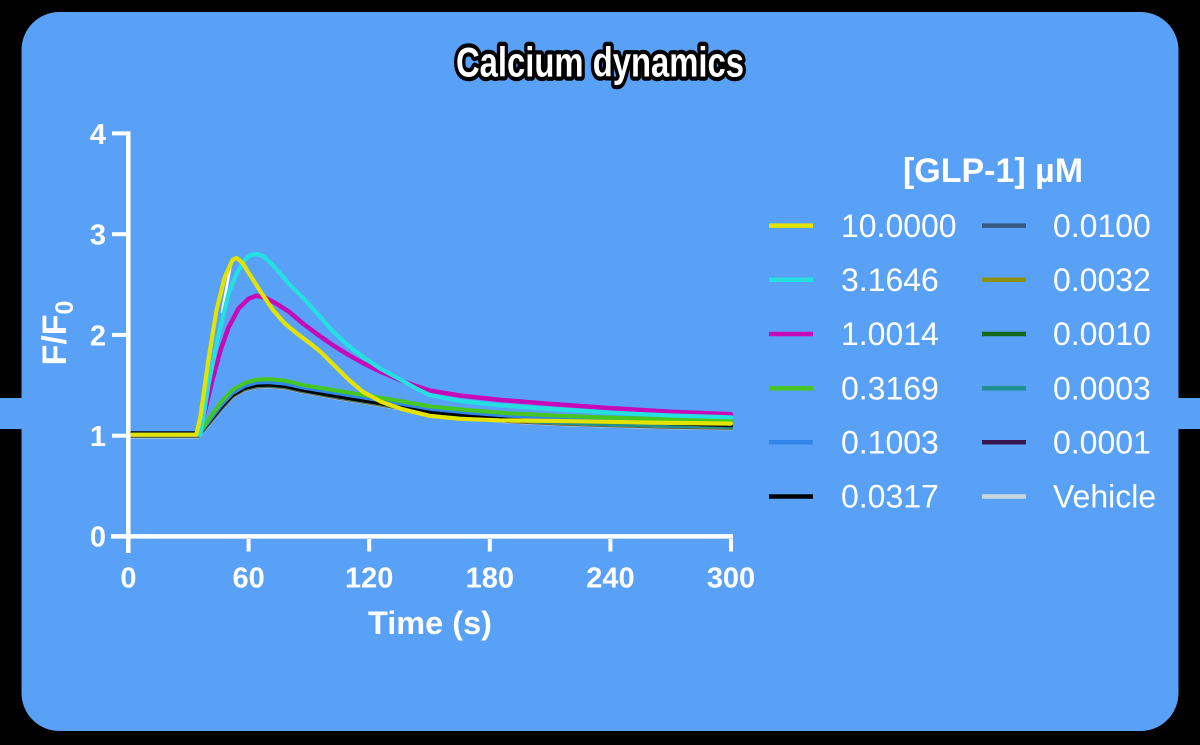  What do you see at coordinates (890, 443) in the screenshot?
I see `svg-text: 0.1003` at bounding box center [890, 443].